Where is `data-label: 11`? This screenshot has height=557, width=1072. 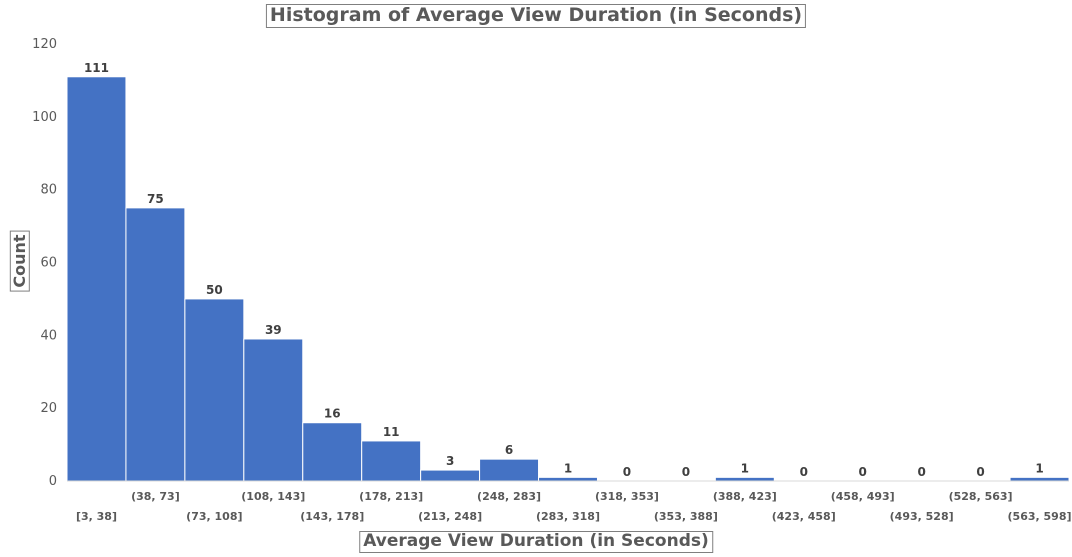
data-label: 11 is located at coordinates (391, 432).